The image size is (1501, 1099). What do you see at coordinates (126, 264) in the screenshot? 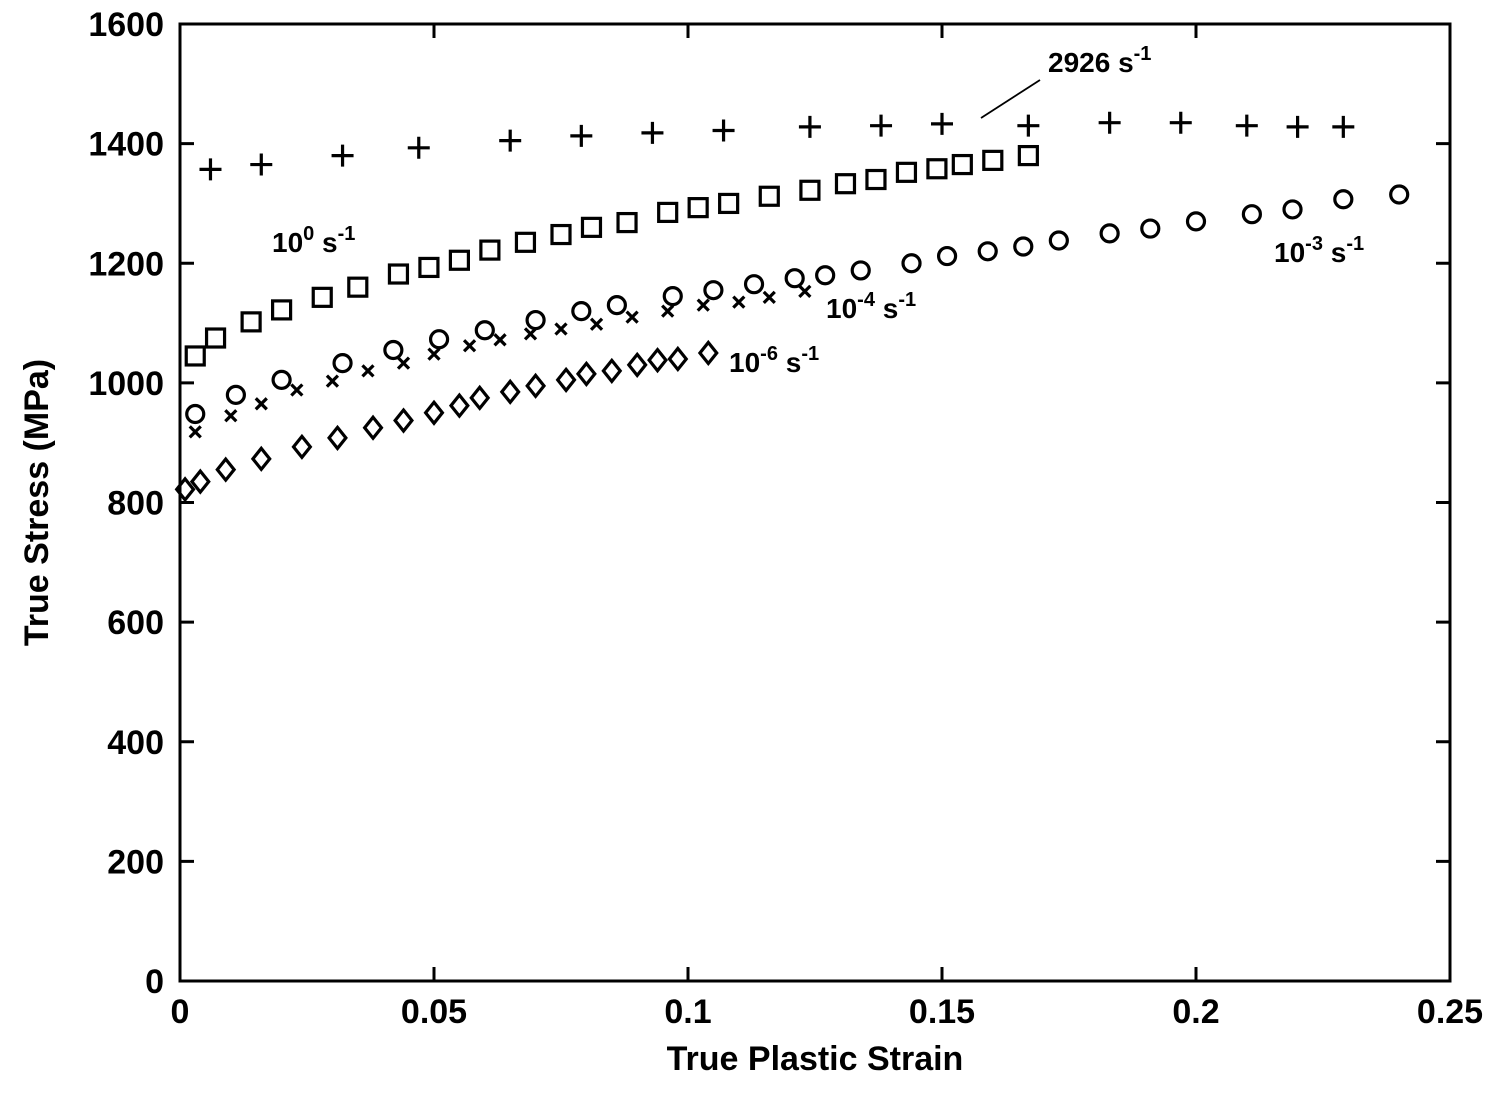
I see `y-tick-label: 1200` at bounding box center [126, 264].